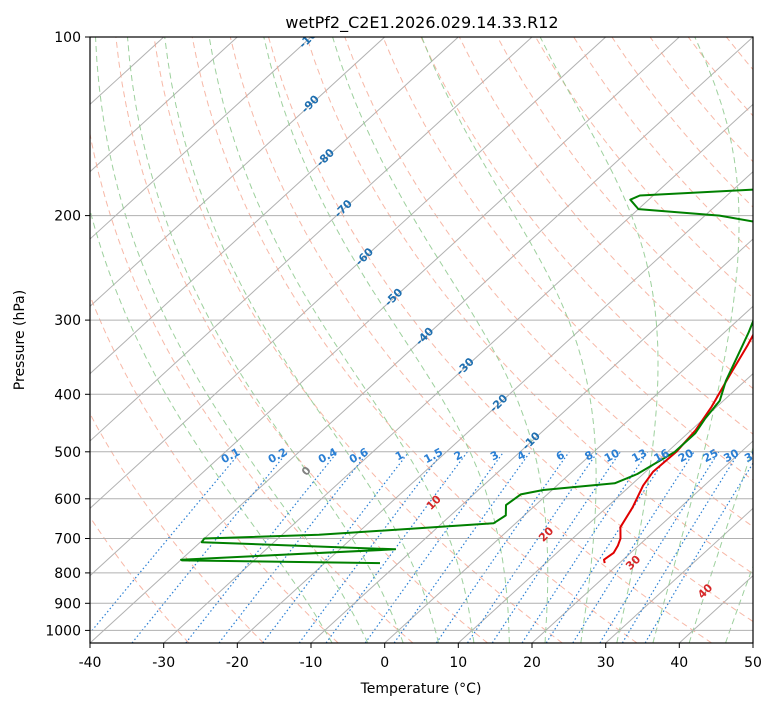 The height and width of the screenshot is (708, 775). Describe the element at coordinates (458, 663) in the screenshot. I see `x-tick-label: 10` at that location.